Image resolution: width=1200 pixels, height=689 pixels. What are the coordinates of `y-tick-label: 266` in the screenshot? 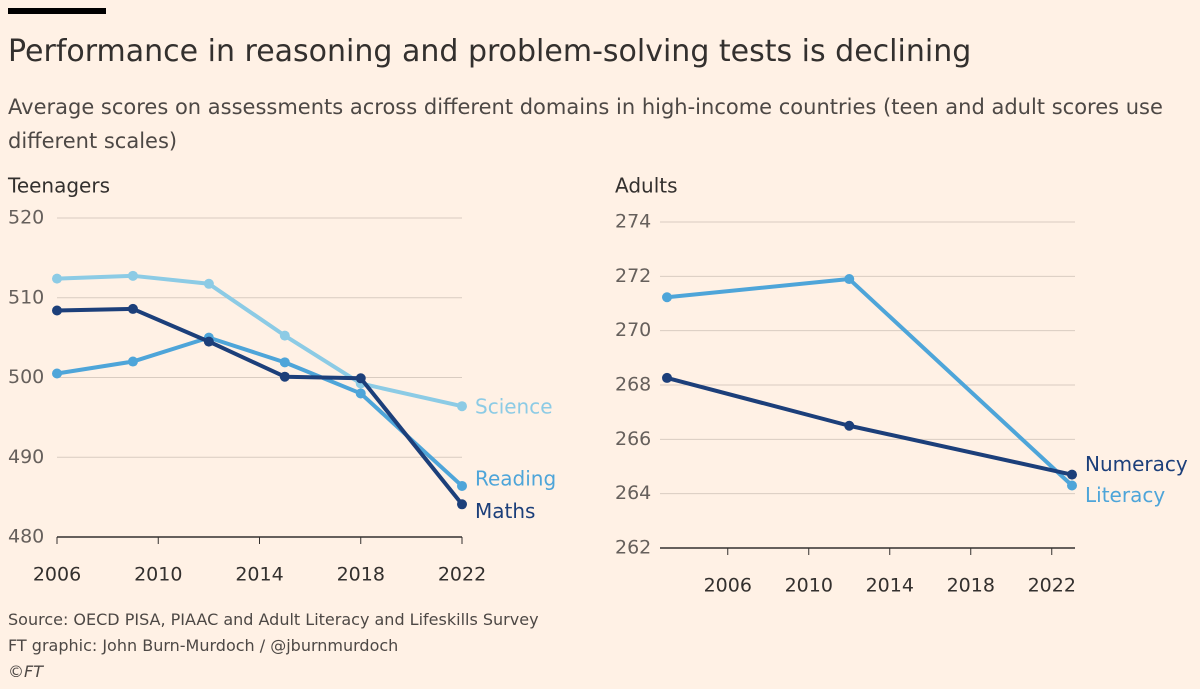 It's located at (633, 439).